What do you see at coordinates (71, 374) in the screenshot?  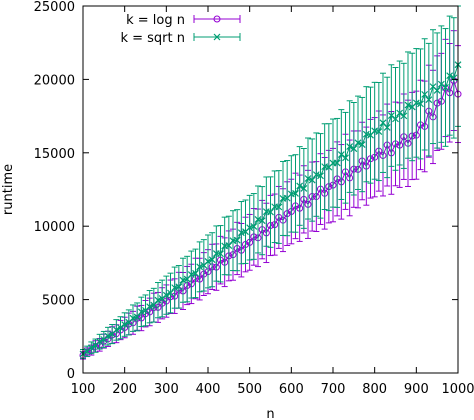 I see `y-tick-label: 0` at bounding box center [71, 374].